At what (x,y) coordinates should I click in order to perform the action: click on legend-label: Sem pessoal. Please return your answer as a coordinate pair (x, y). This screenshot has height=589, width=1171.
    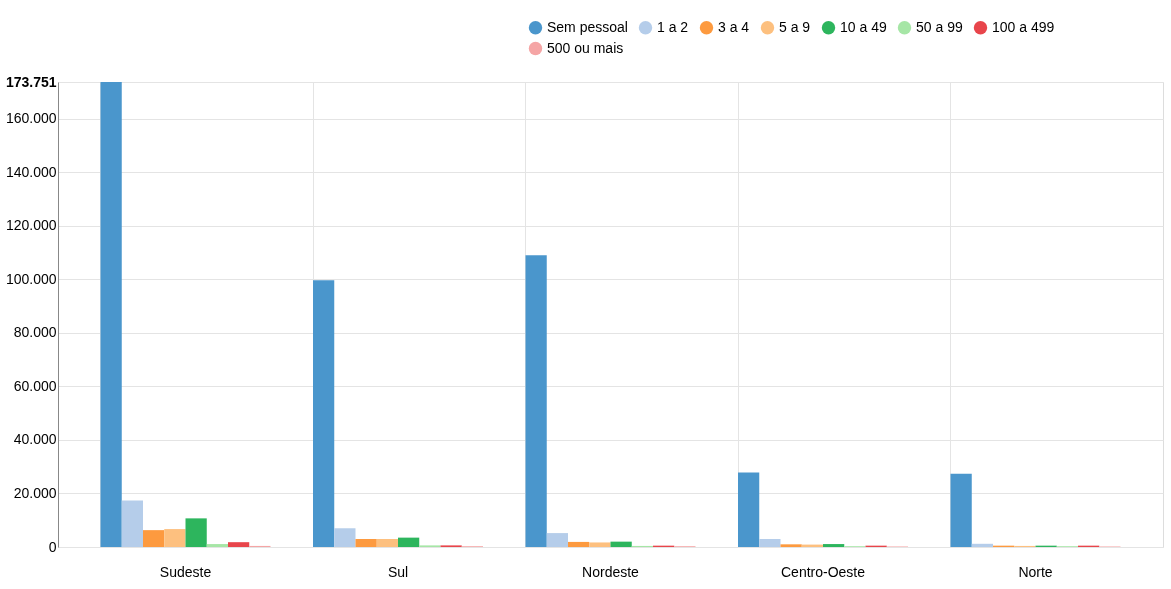
    Looking at the image, I should click on (587, 26).